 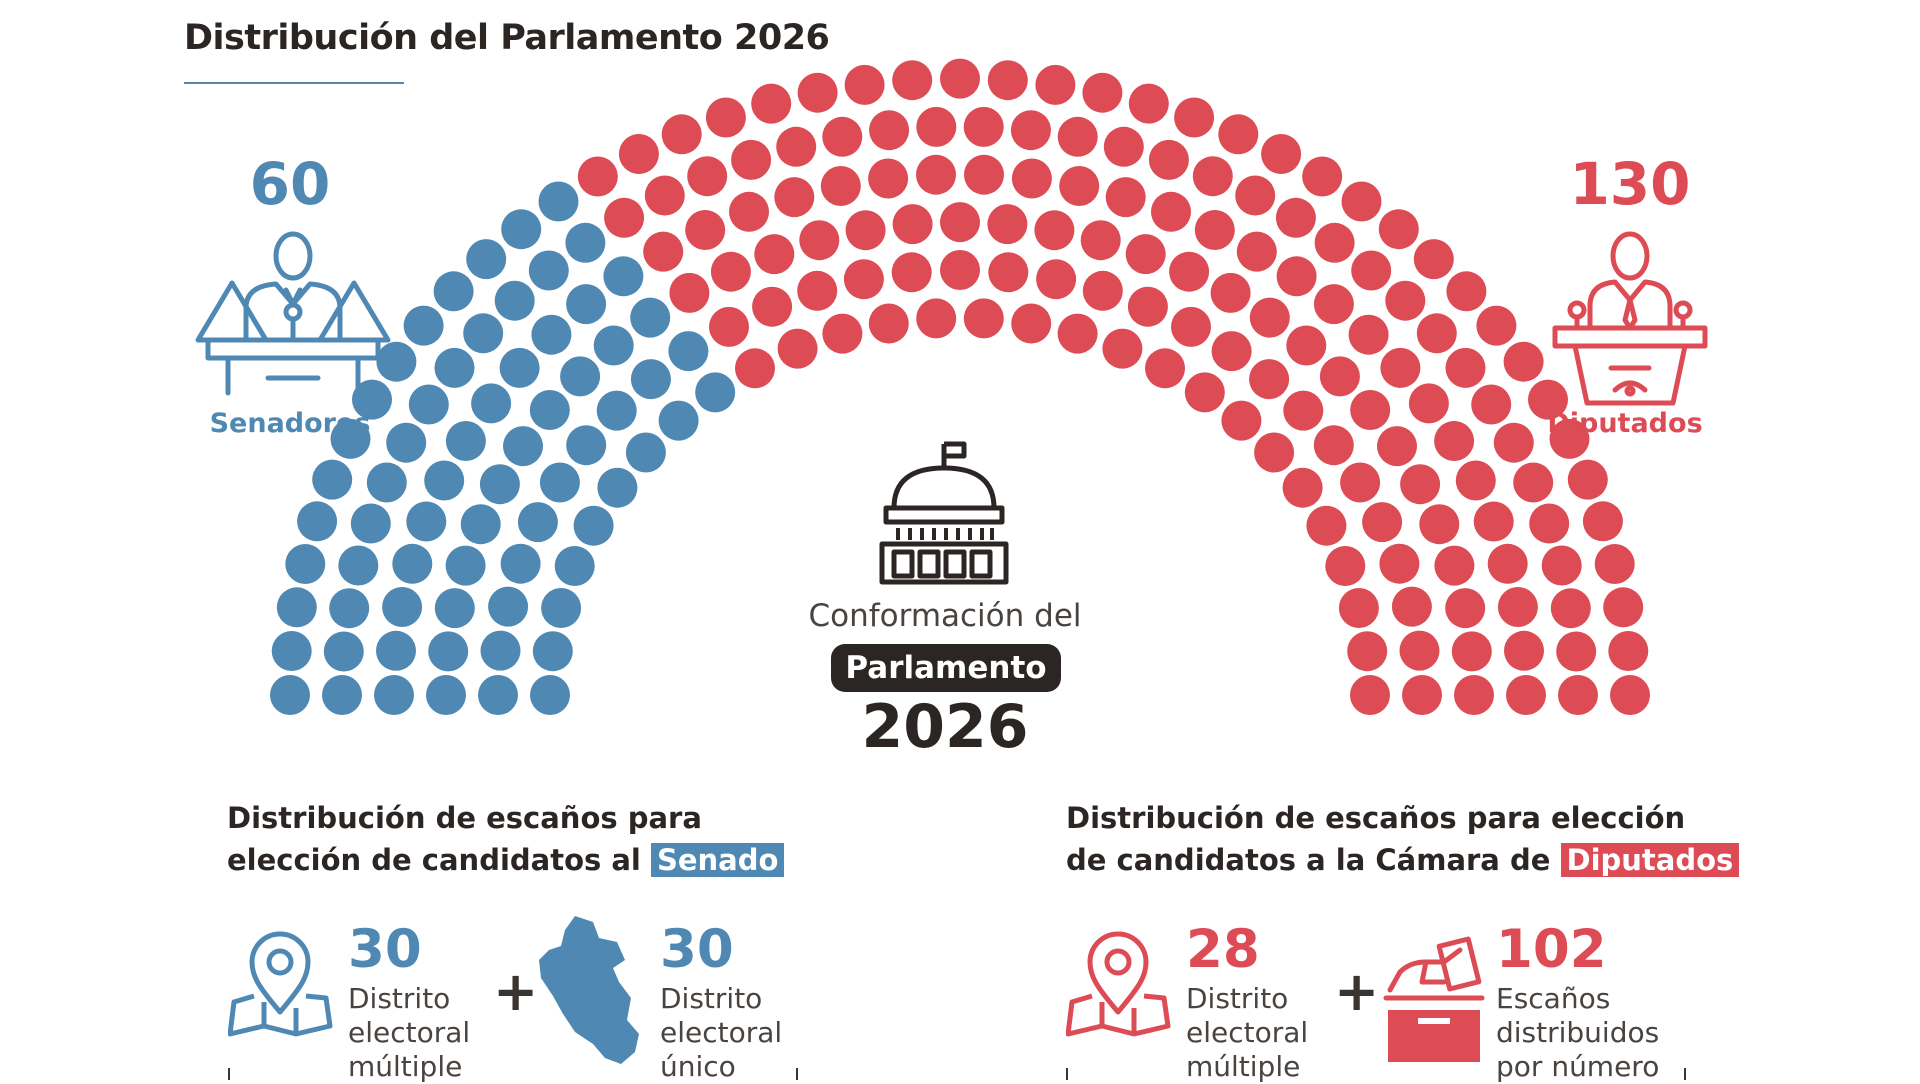 What do you see at coordinates (1118, 984) in the screenshot?
I see `map-pin-icon` at bounding box center [1118, 984].